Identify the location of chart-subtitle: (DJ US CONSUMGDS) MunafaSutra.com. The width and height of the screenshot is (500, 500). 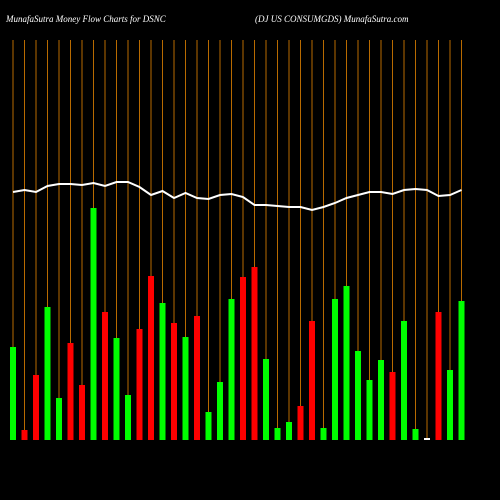
(332, 19).